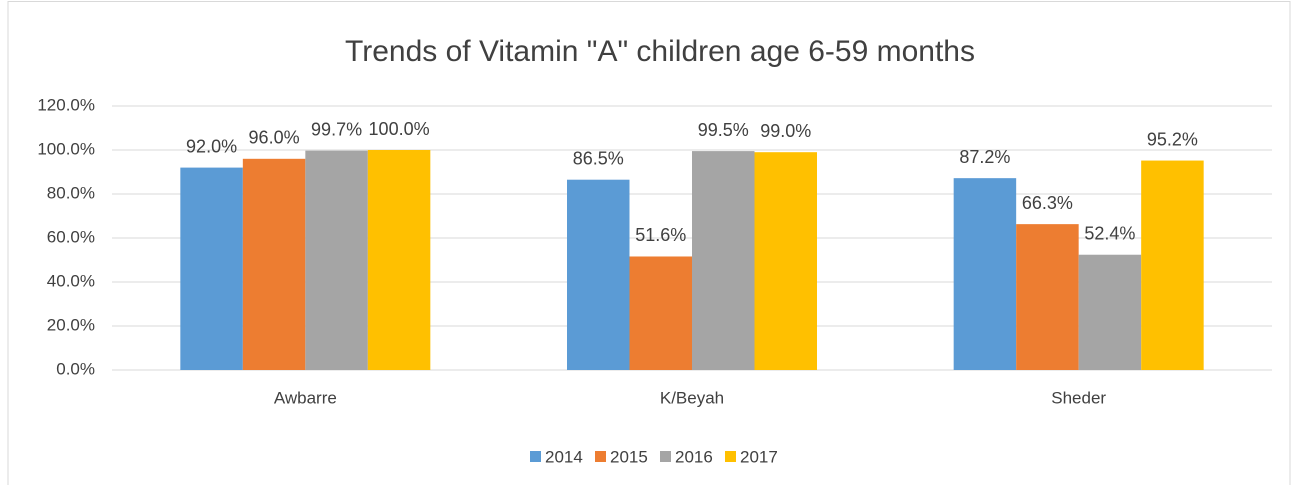  What do you see at coordinates (211, 146) in the screenshot?
I see `data-label: 92.0%` at bounding box center [211, 146].